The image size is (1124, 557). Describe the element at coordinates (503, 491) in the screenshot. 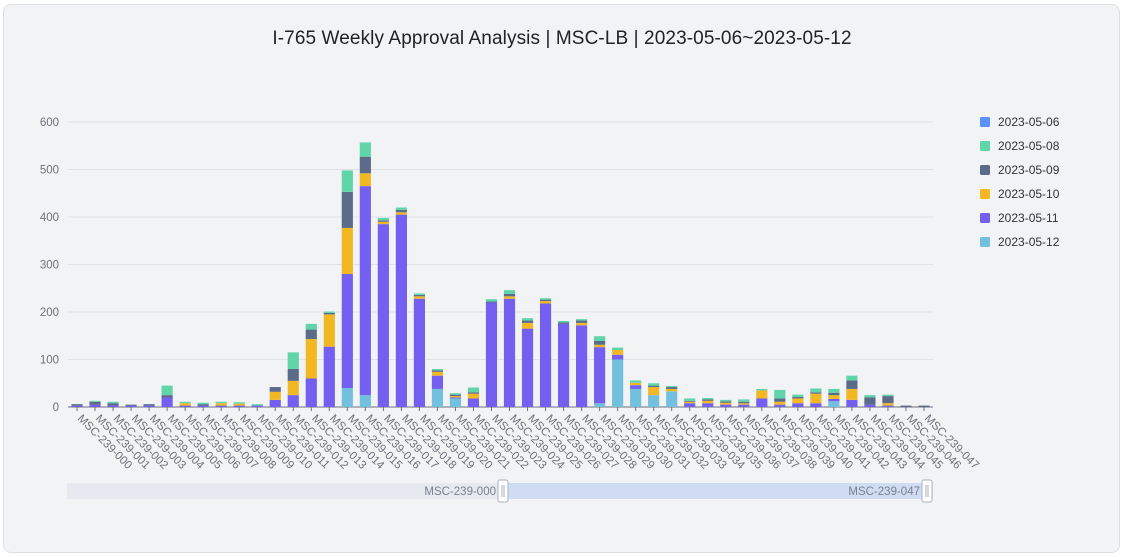

I see `zoom-handle-left` at that location.